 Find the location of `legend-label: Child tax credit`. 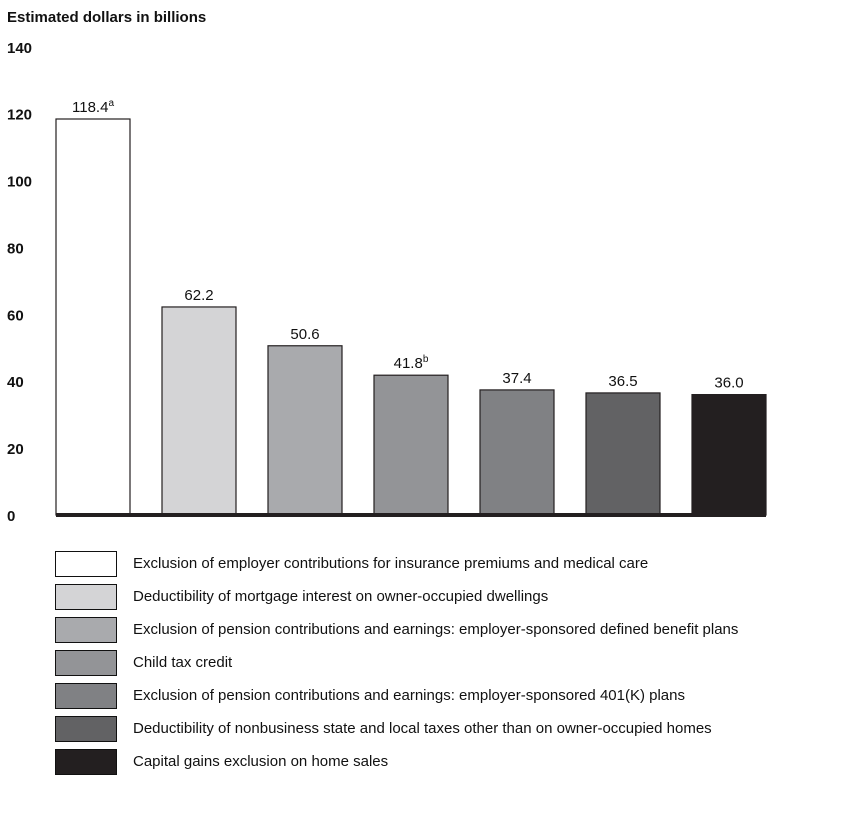

legend-label: Child tax credit is located at coordinates (183, 662).